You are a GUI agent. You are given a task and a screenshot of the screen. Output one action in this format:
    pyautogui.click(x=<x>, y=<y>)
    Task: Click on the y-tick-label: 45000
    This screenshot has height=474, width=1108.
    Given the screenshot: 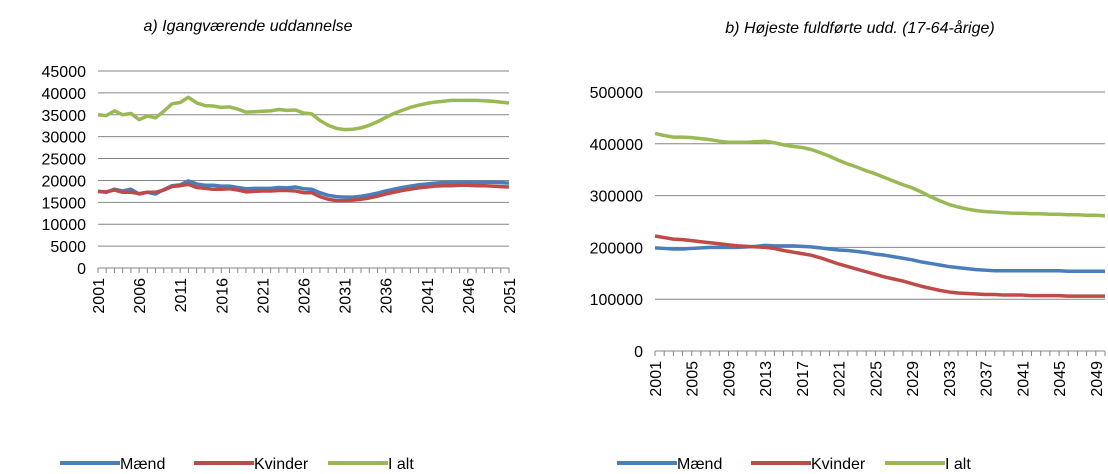 What is the action you would take?
    pyautogui.click(x=64, y=72)
    